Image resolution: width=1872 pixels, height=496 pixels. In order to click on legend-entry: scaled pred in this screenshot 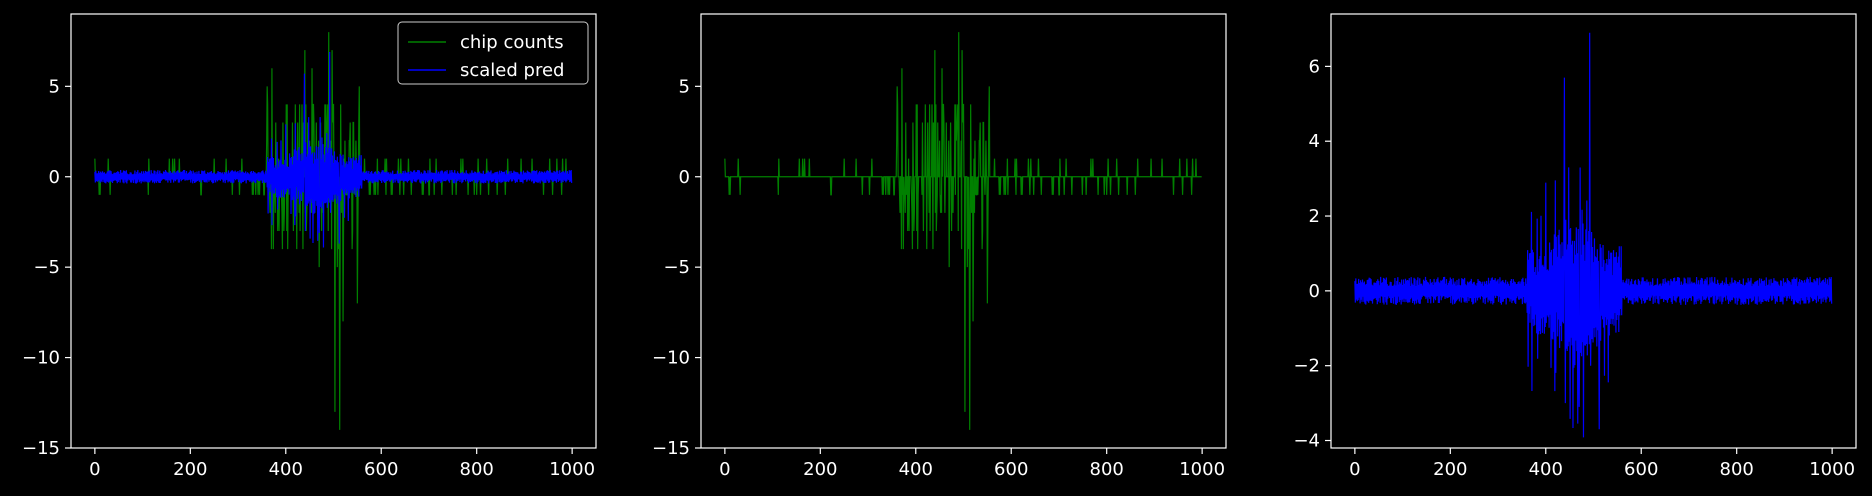, I will do `click(512, 70)`.